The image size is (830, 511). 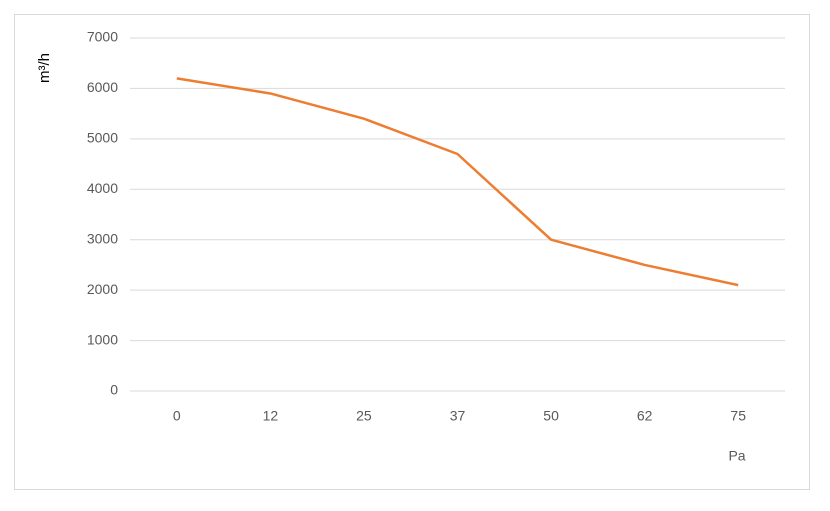 I want to click on y-axis-label: m³/h, so click(x=44, y=68).